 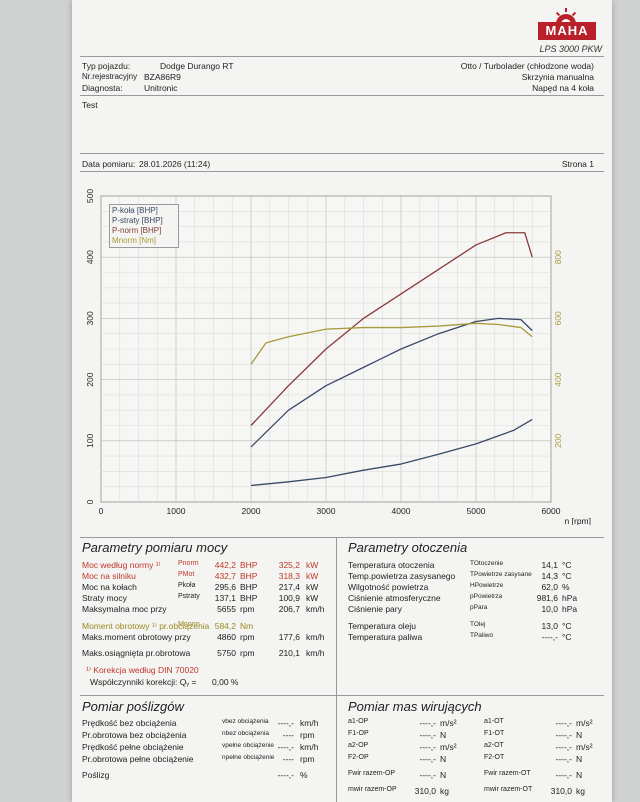 I want to click on env-label: Temperatura otoczenia, so click(x=391, y=565).